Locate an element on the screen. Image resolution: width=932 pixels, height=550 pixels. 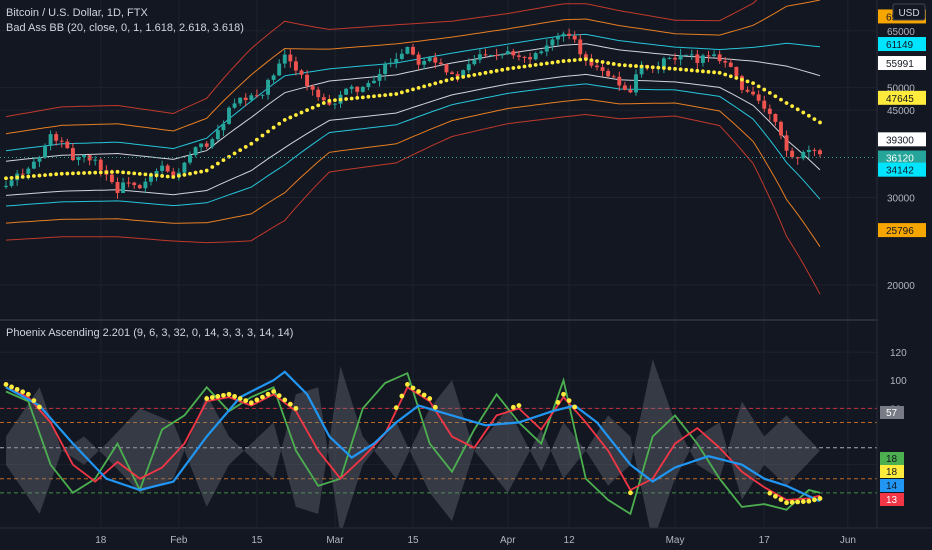
osc-badge is located at coordinates (892, 471).